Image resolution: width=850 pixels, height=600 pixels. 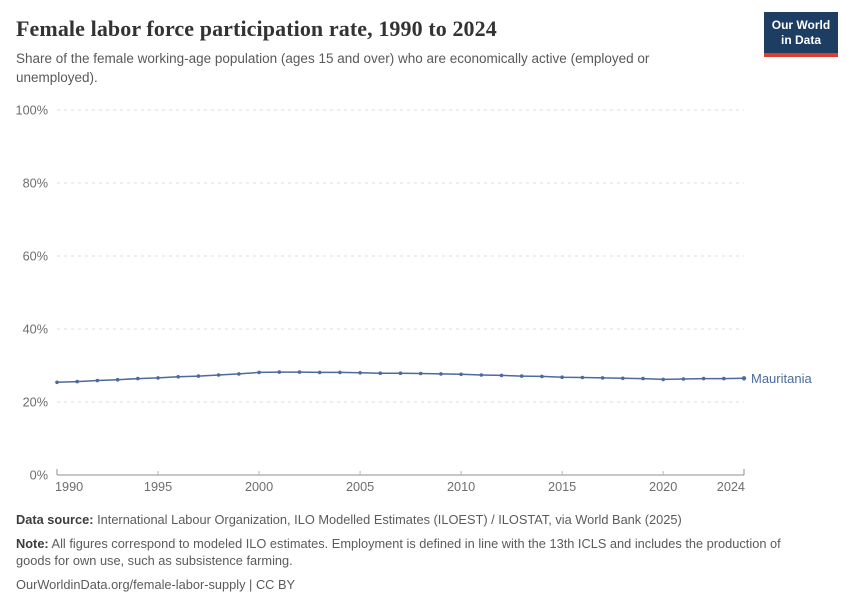 What do you see at coordinates (35, 330) in the screenshot?
I see `y-tick-label-40: 40%` at bounding box center [35, 330].